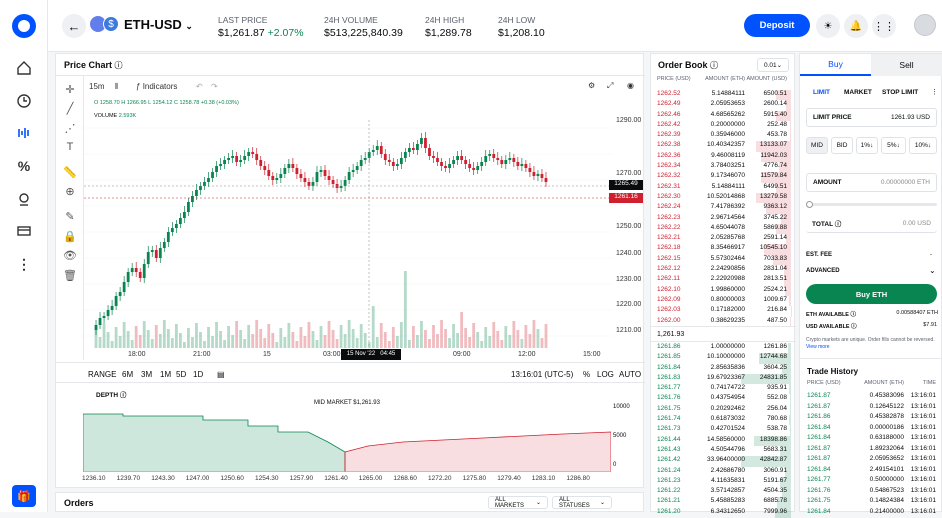 This screenshot has height=518, width=942. I want to click on trash-icon: 🗑, so click(70, 275).